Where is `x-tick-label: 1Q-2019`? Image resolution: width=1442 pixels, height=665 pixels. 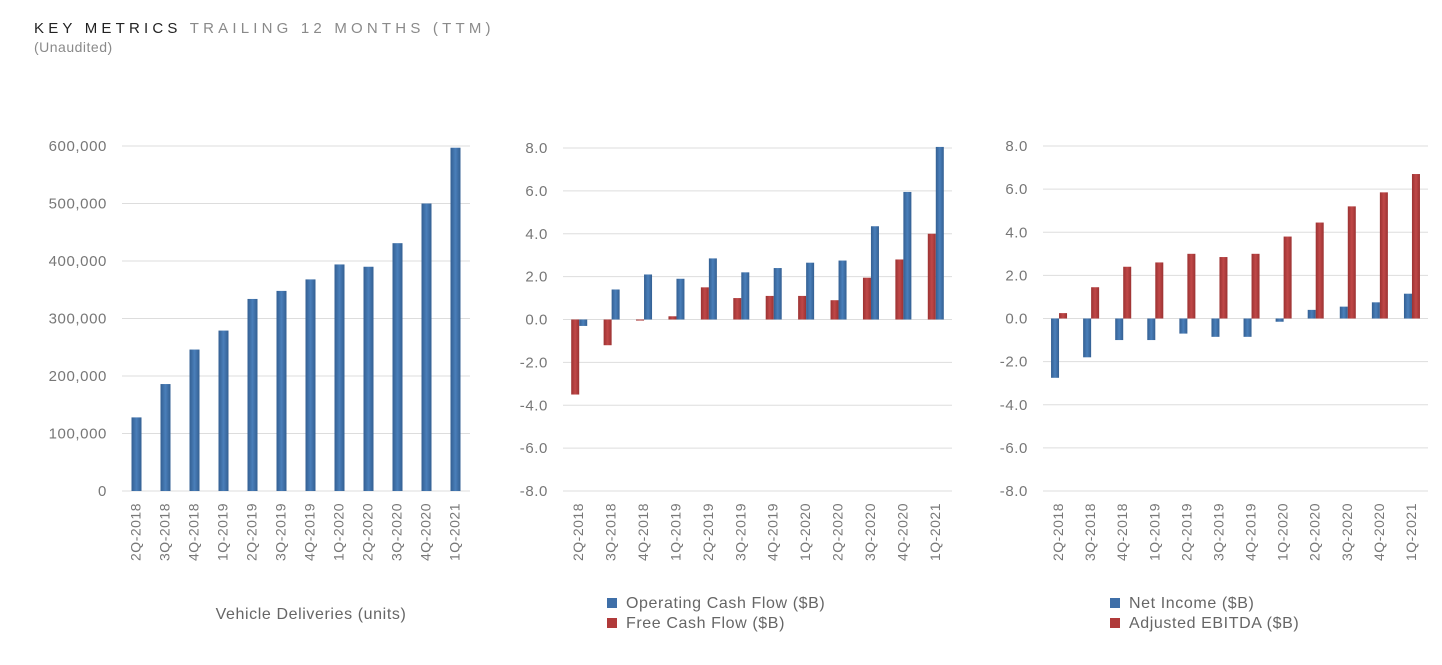
x-tick-label: 1Q-2019 is located at coordinates (223, 532).